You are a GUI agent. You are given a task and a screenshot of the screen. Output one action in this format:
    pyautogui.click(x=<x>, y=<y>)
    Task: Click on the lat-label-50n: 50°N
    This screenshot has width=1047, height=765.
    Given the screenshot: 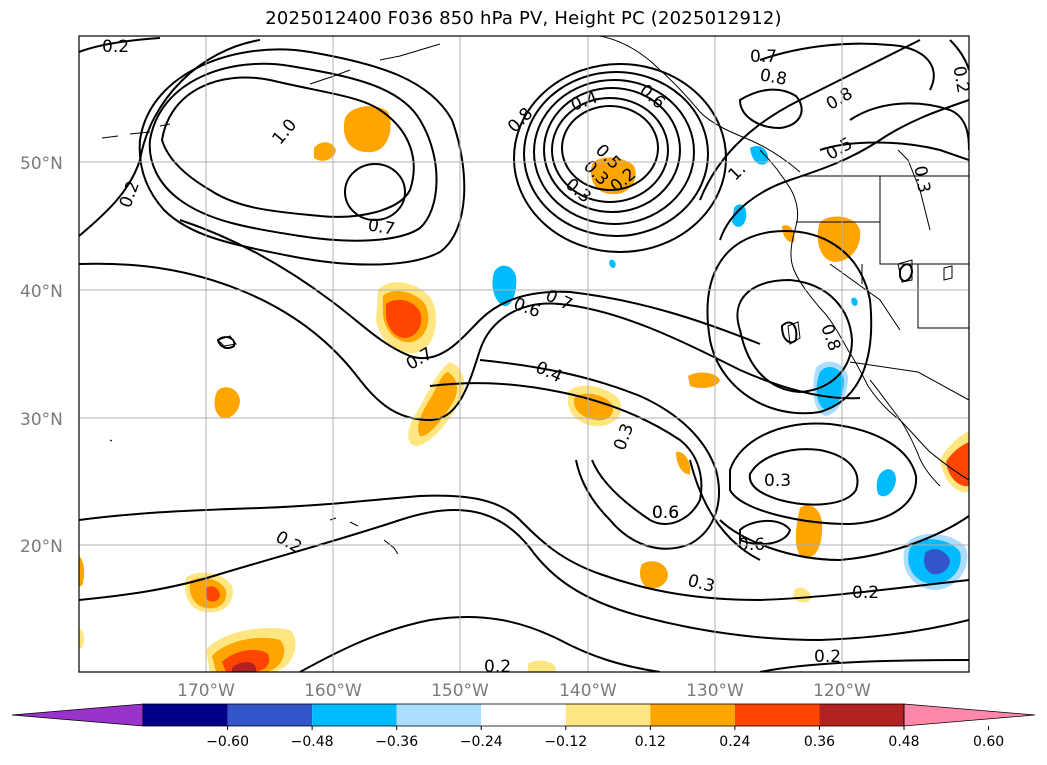 What is the action you would take?
    pyautogui.click(x=41, y=164)
    